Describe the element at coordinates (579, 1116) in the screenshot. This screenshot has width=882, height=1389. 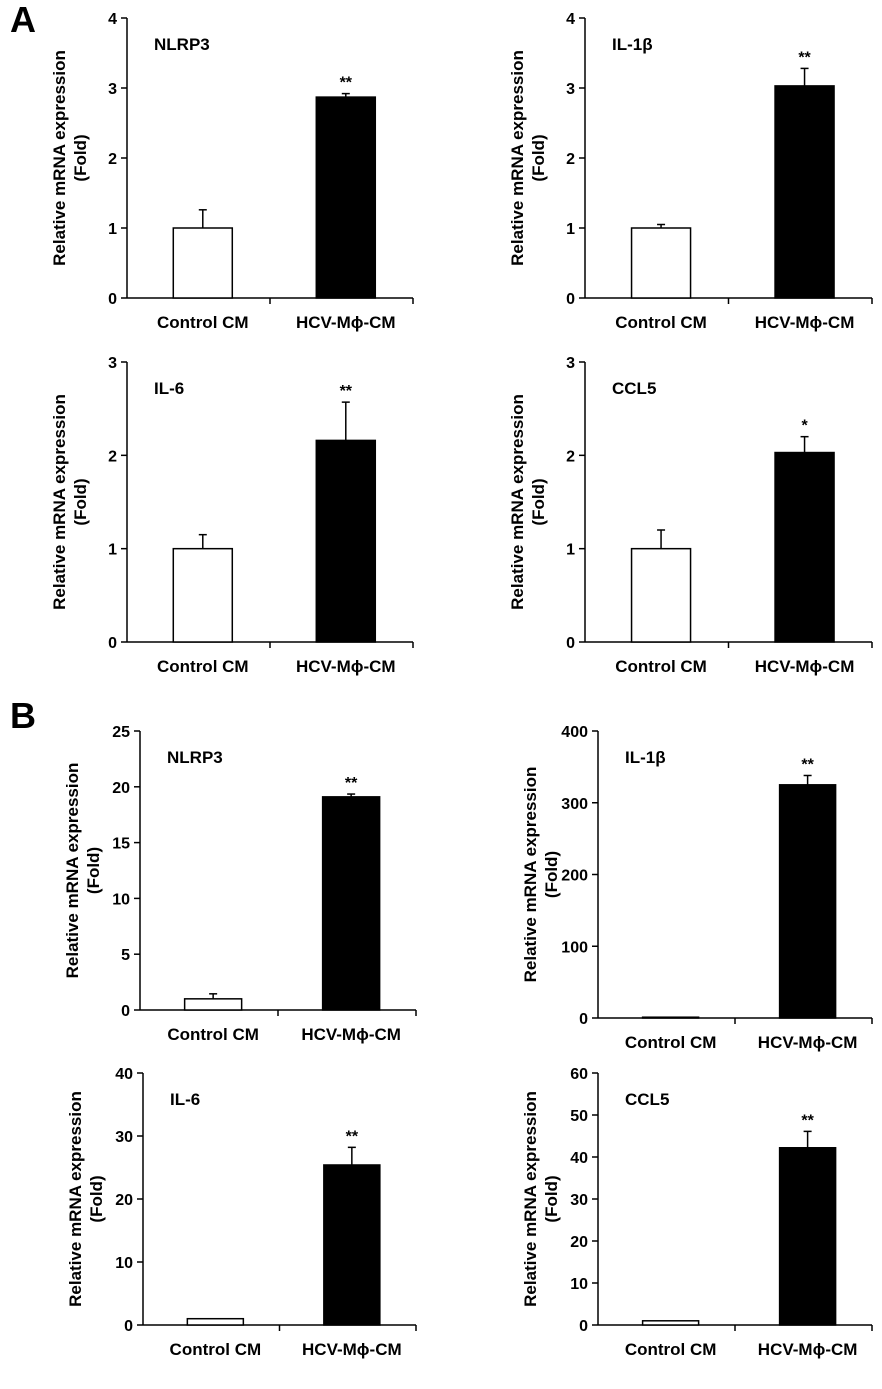
I see `y-tick-label: 50` at that location.